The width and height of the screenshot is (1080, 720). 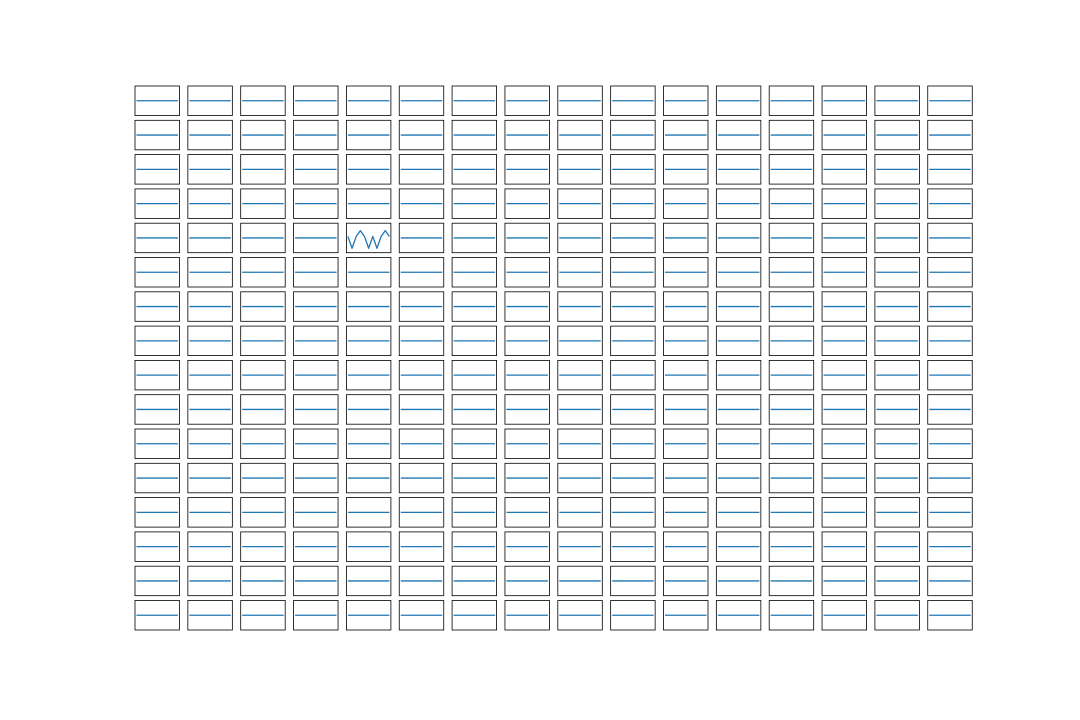 I want to click on subplot-r13-c2, so click(x=263, y=546).